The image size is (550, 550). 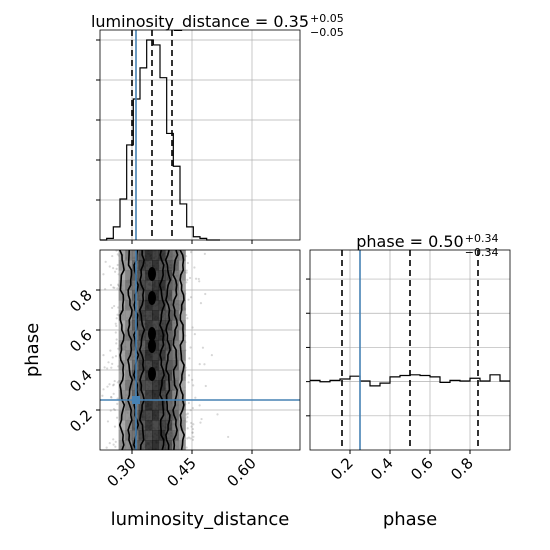 What do you see at coordinates (422, 469) in the screenshot?
I see `x-tick-label: 0.6` at bounding box center [422, 469].